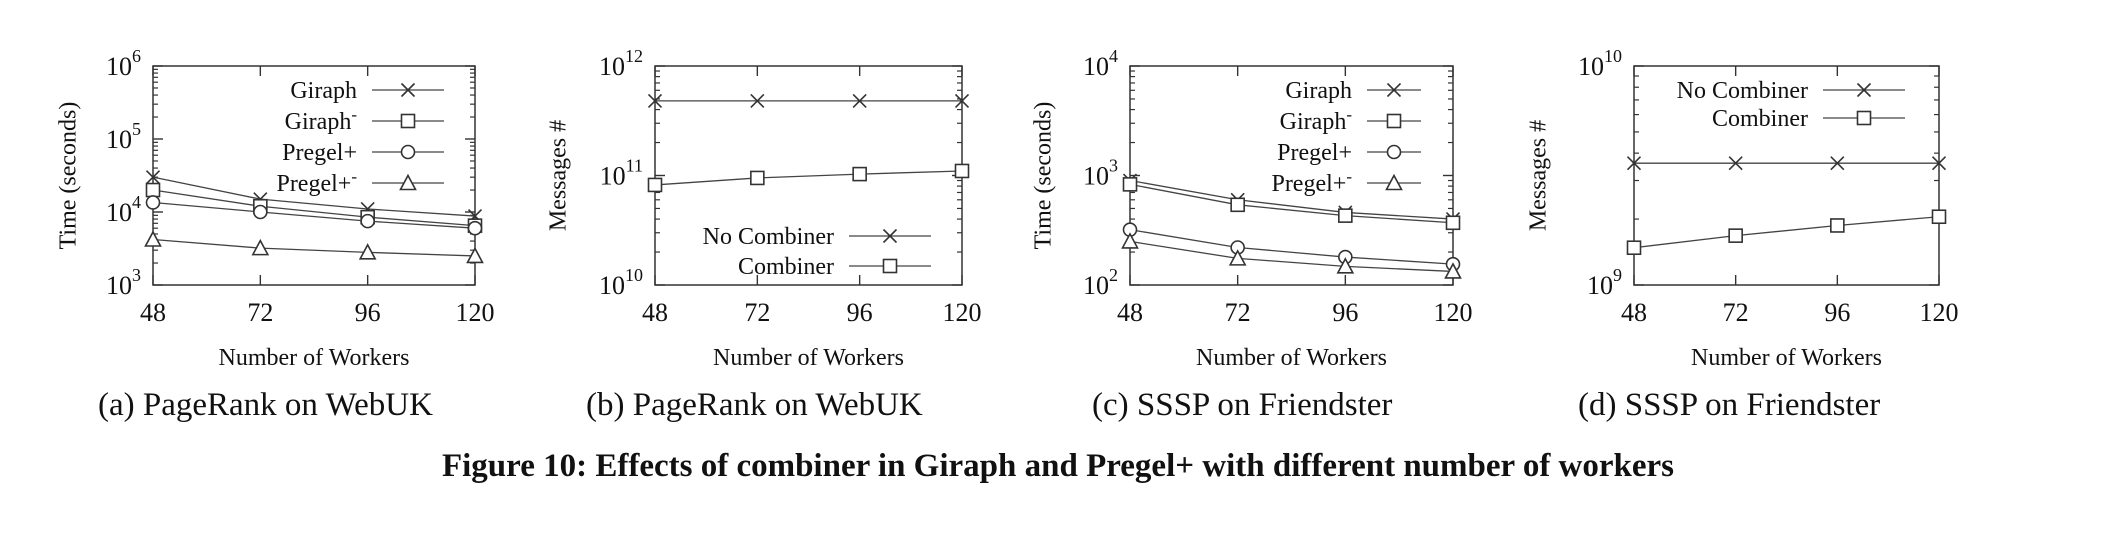 The image size is (2116, 534). I want to click on y-tick-label: 10², so click(1100, 282).